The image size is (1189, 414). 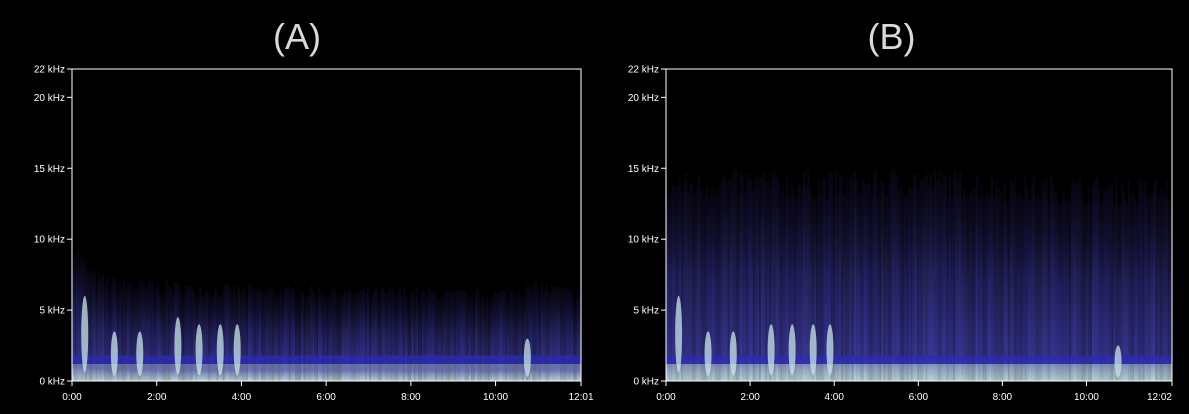 I want to click on x-tick-label: 2:00, so click(x=750, y=397).